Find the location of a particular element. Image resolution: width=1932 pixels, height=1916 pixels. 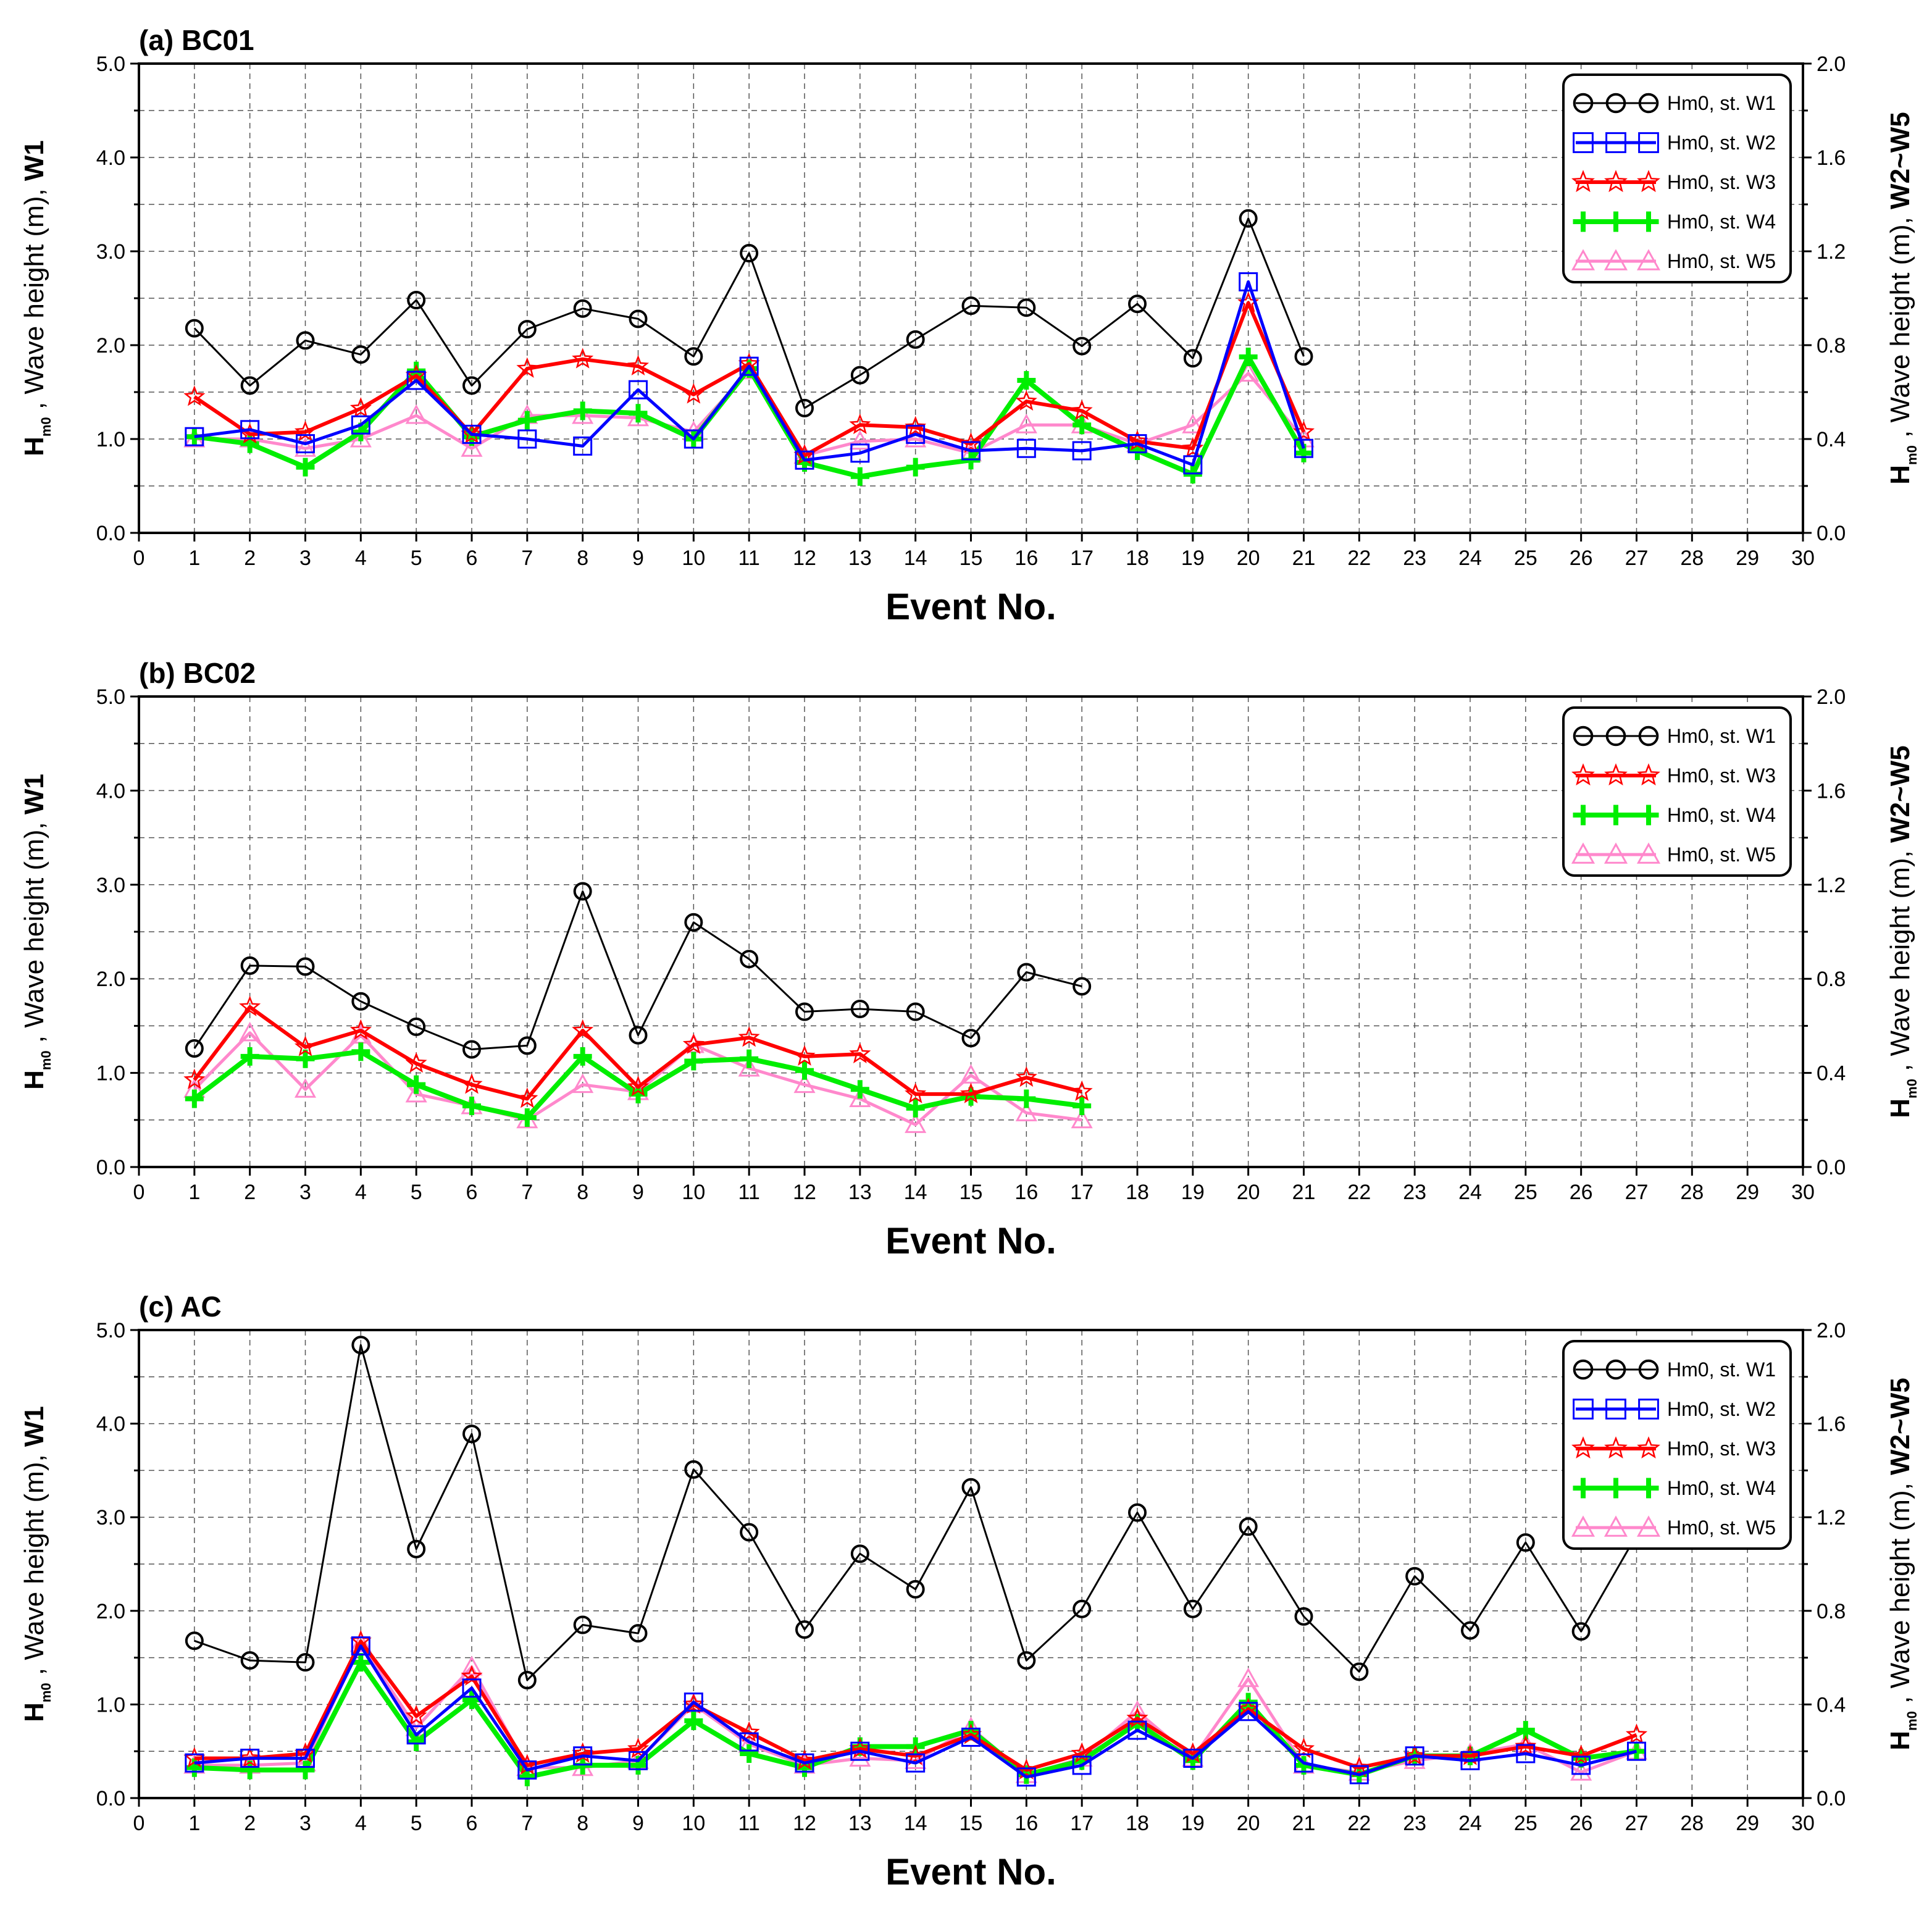

x-tick-label: 18 is located at coordinates (1137, 558).